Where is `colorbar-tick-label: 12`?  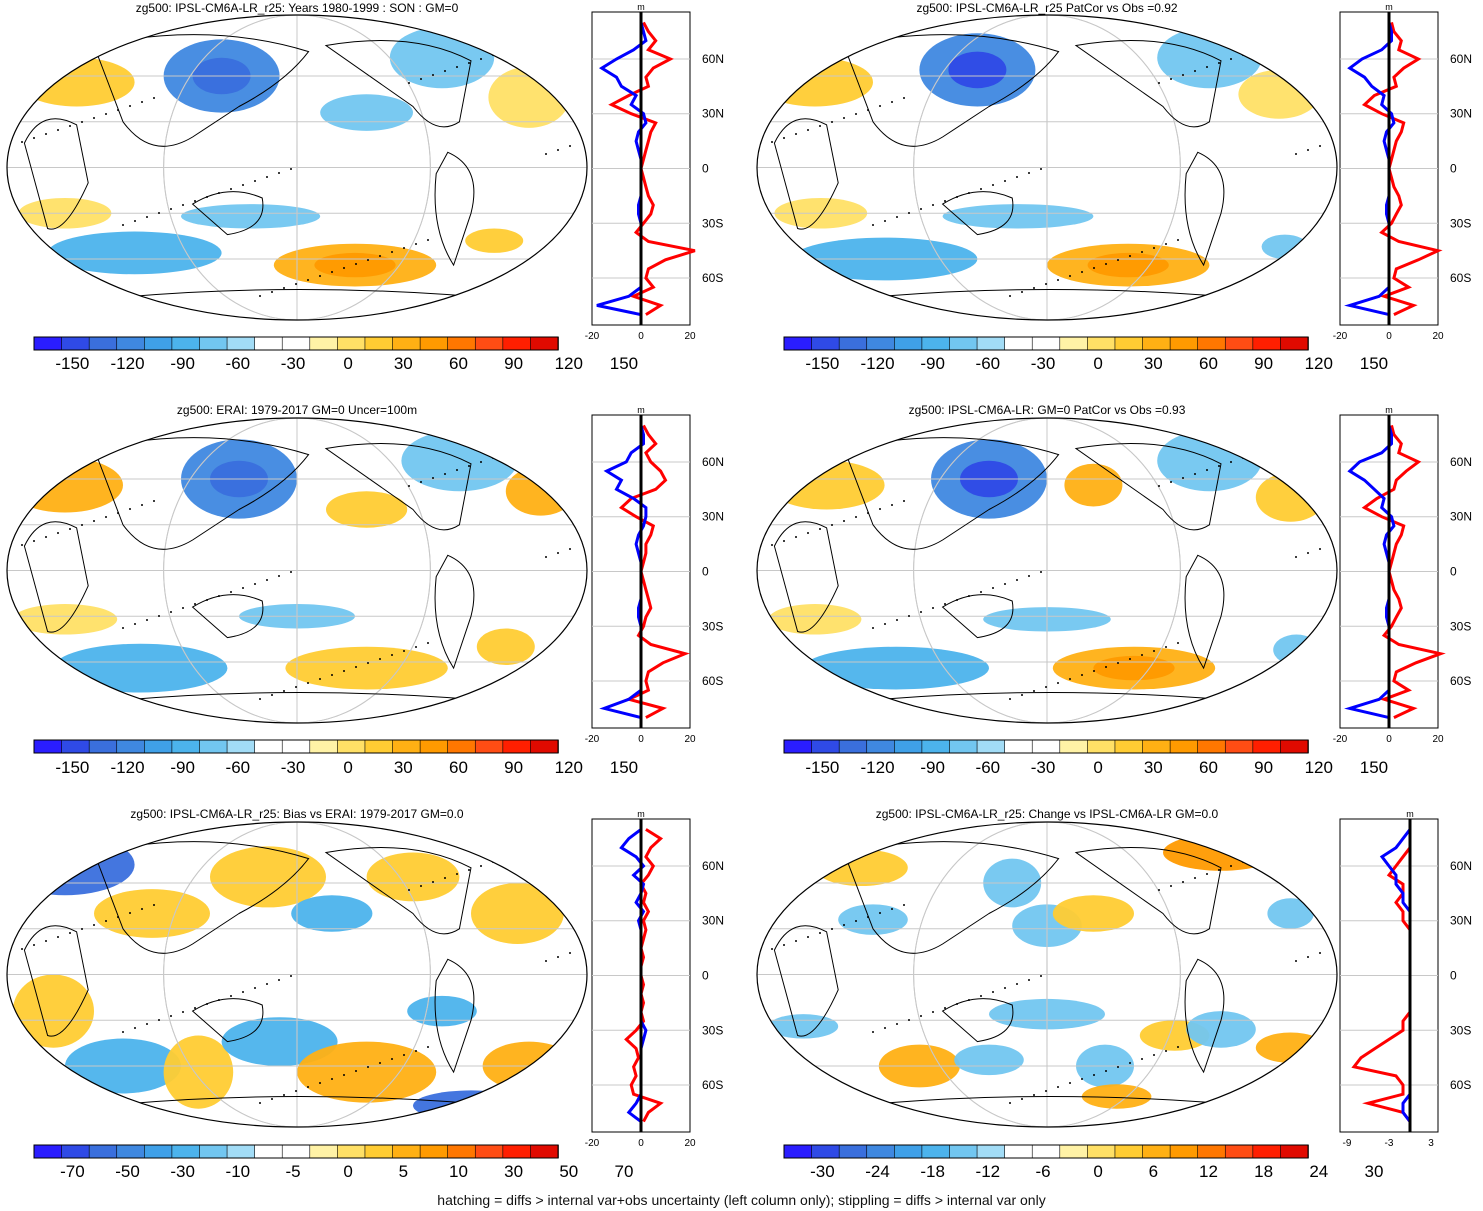
colorbar-tick-label: 12 is located at coordinates (1208, 1171).